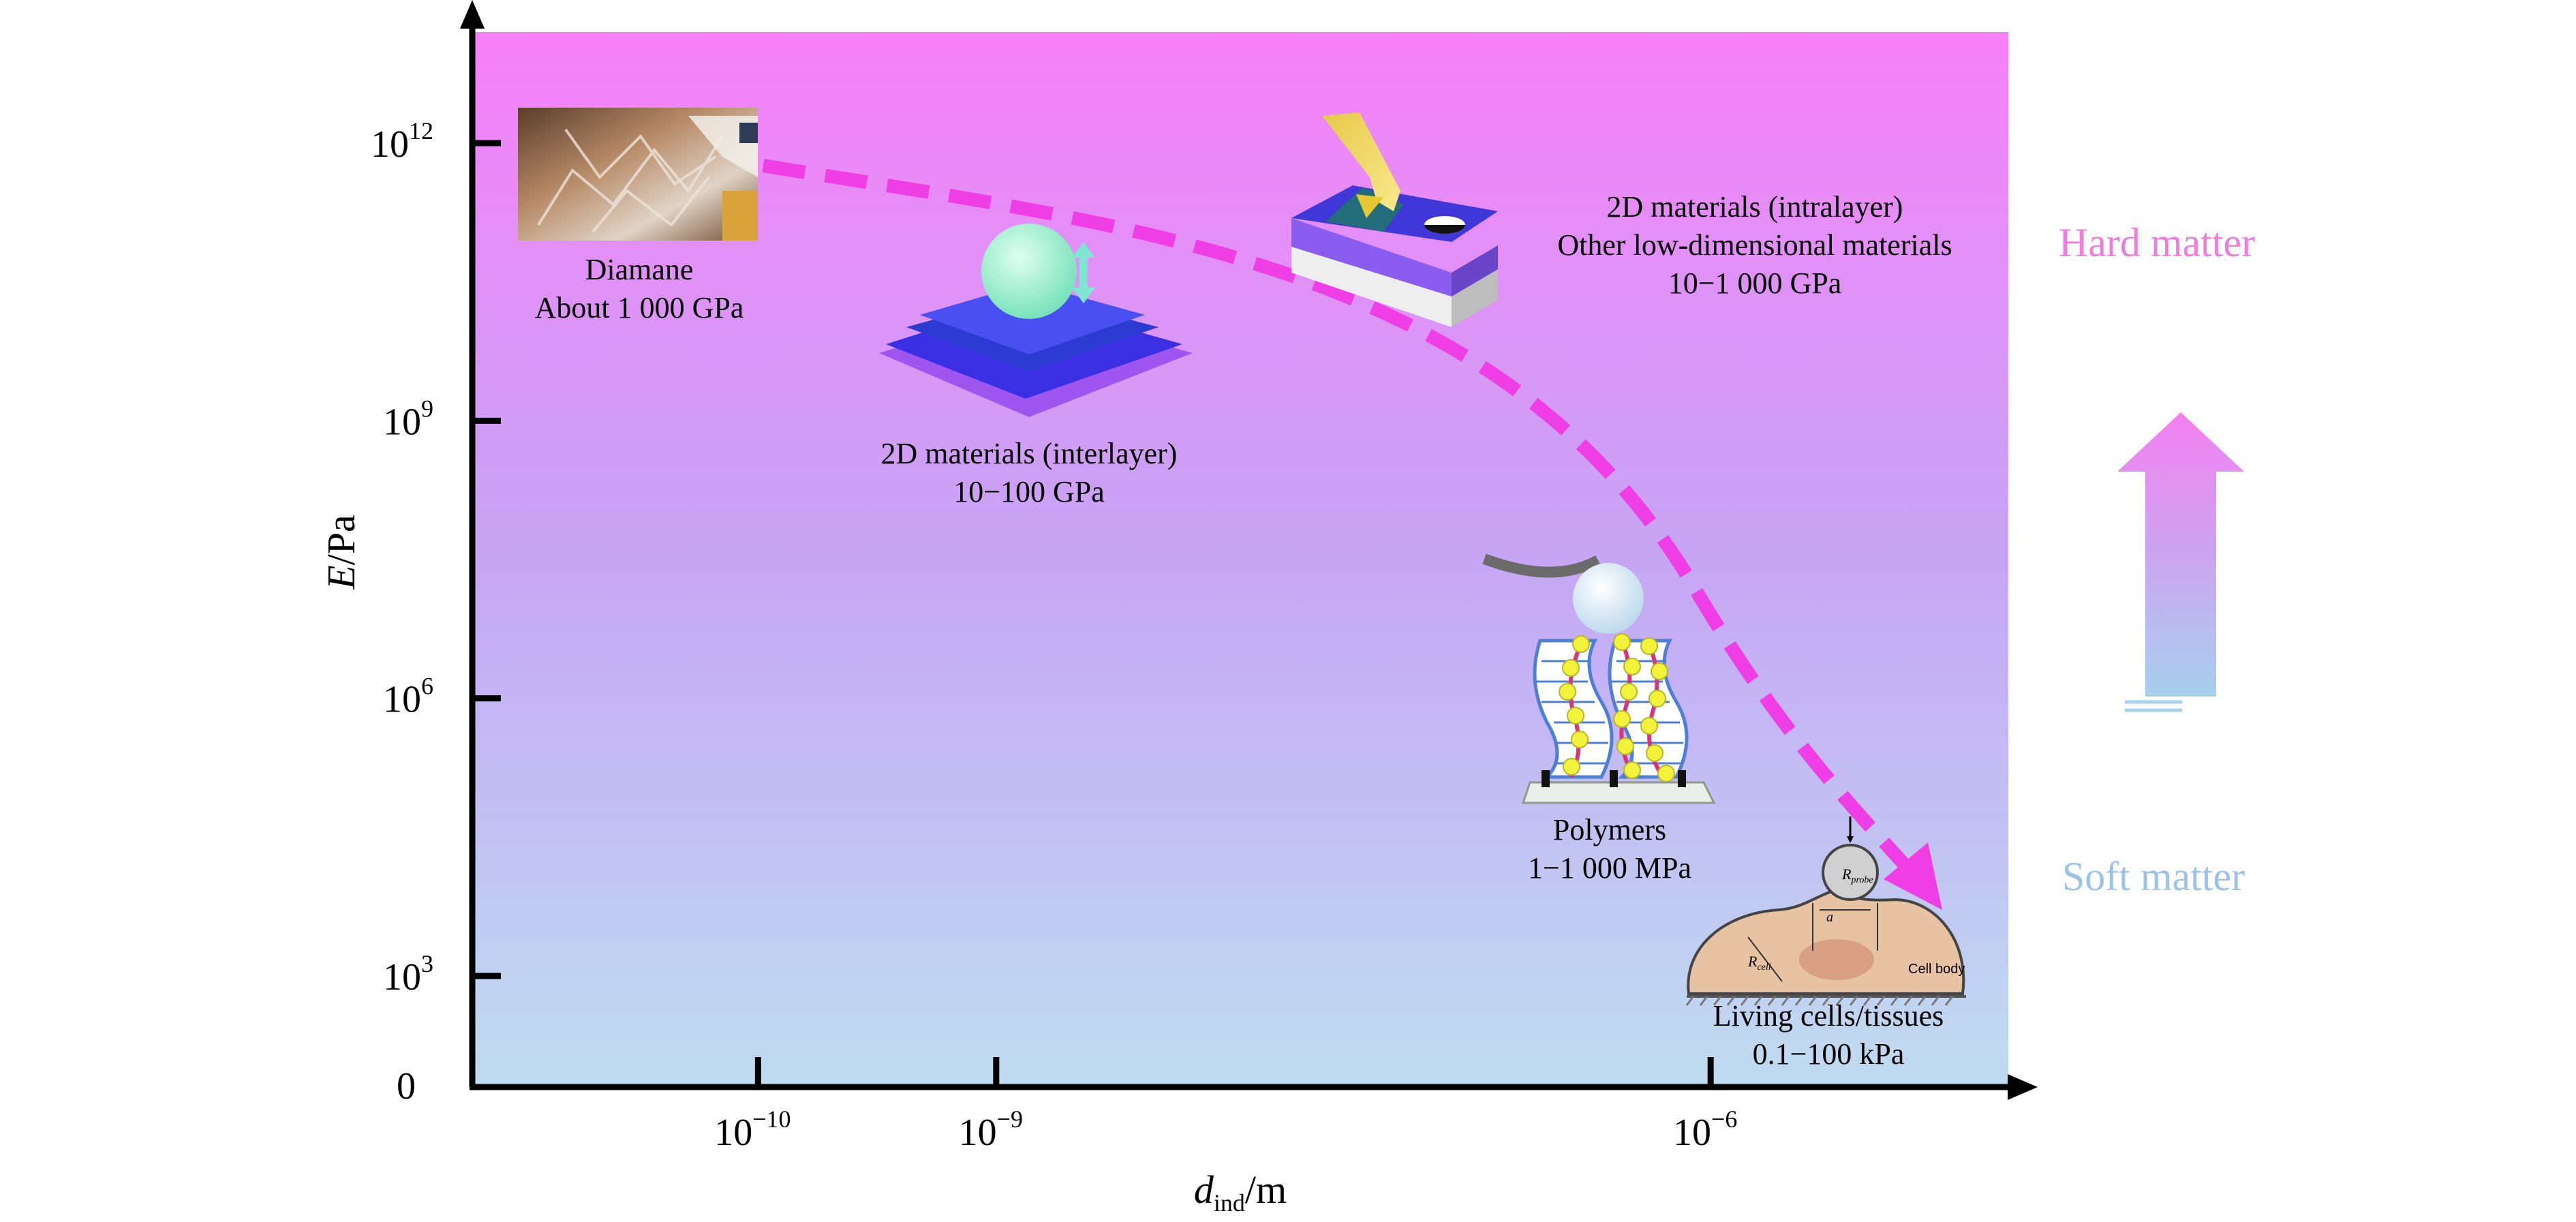 The width and height of the screenshot is (2576, 1222). I want to click on hardness-indicator: Hard matter Soft matter, so click(2157, 559).